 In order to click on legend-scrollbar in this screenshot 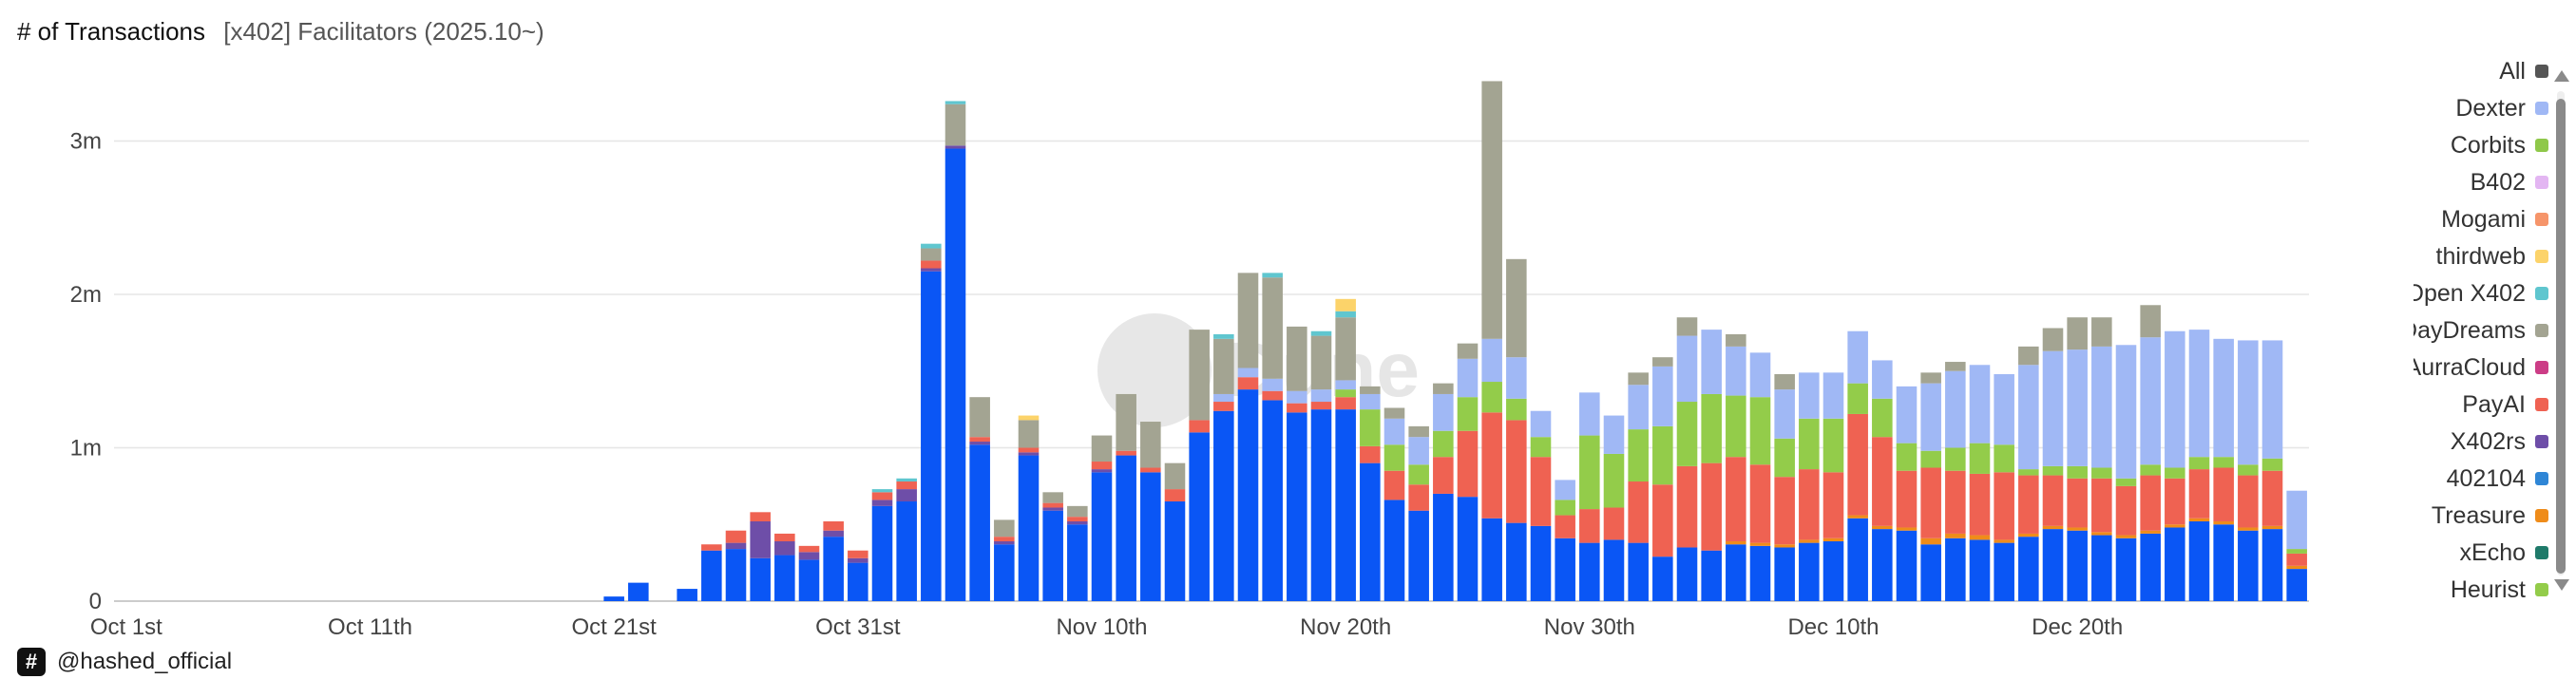, I will do `click(2561, 330)`.